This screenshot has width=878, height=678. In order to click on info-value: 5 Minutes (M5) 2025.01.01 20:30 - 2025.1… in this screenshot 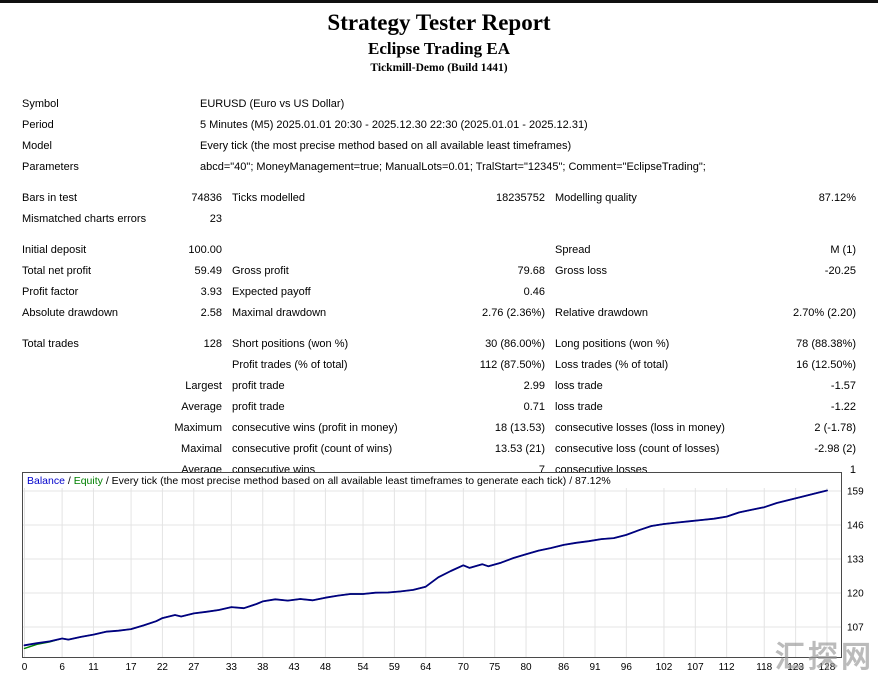, I will do `click(394, 125)`.